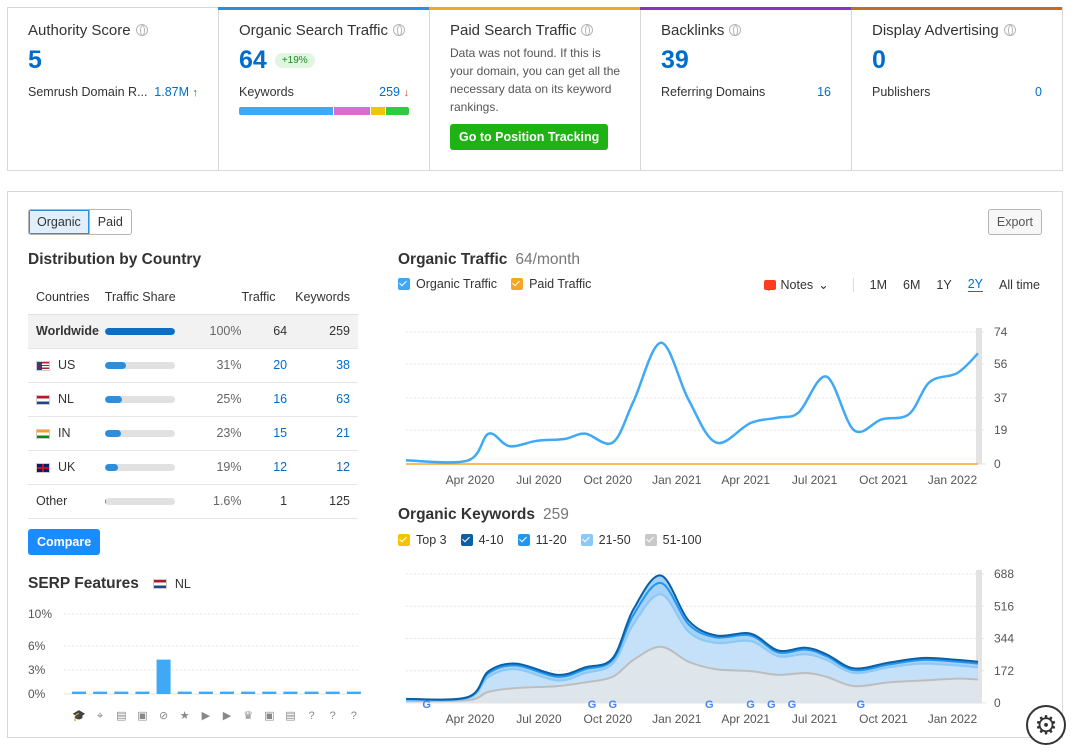 This screenshot has width=1076, height=753. I want to click on backlinks-value: 39, so click(675, 59).